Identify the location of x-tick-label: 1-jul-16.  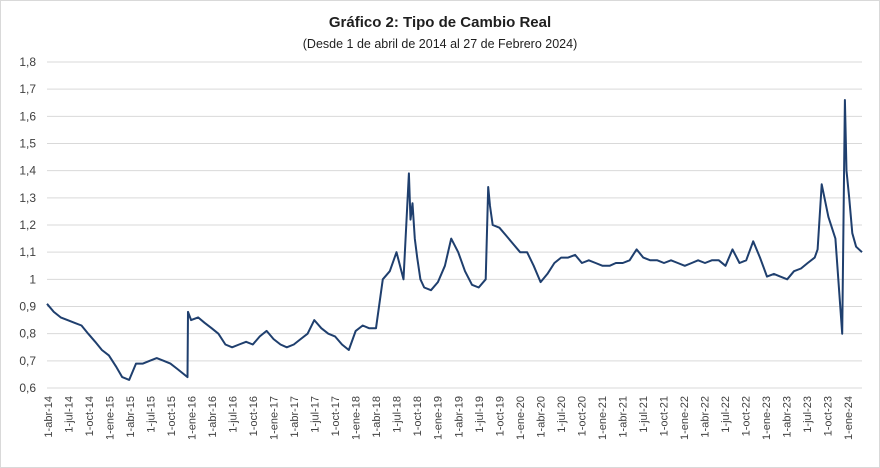
(234, 414).